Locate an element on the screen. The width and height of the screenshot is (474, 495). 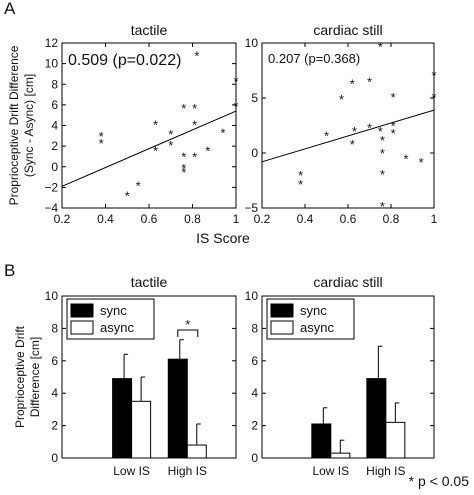
scatter-cardiac-fit-line is located at coordinates (348, 136).